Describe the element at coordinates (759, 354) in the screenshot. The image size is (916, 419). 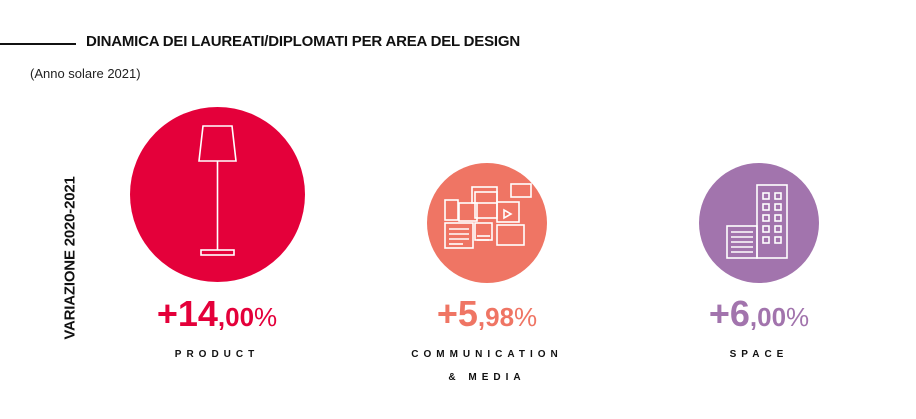
I see `space-label: SPACE` at that location.